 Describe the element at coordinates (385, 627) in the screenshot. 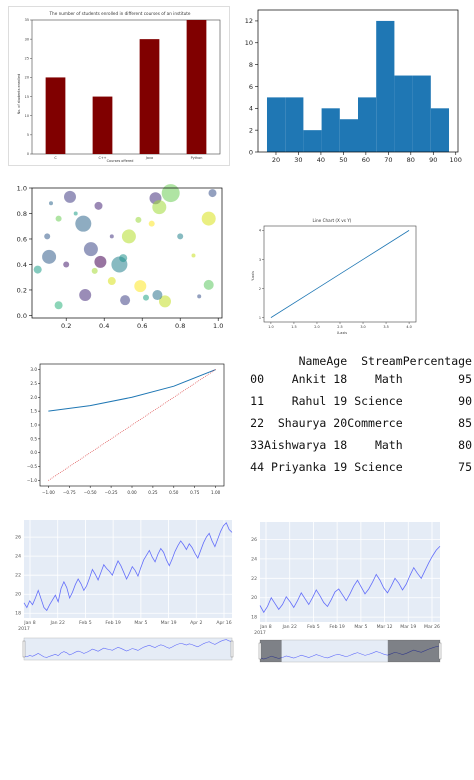

I see `x-tick-label: Mar 12` at that location.